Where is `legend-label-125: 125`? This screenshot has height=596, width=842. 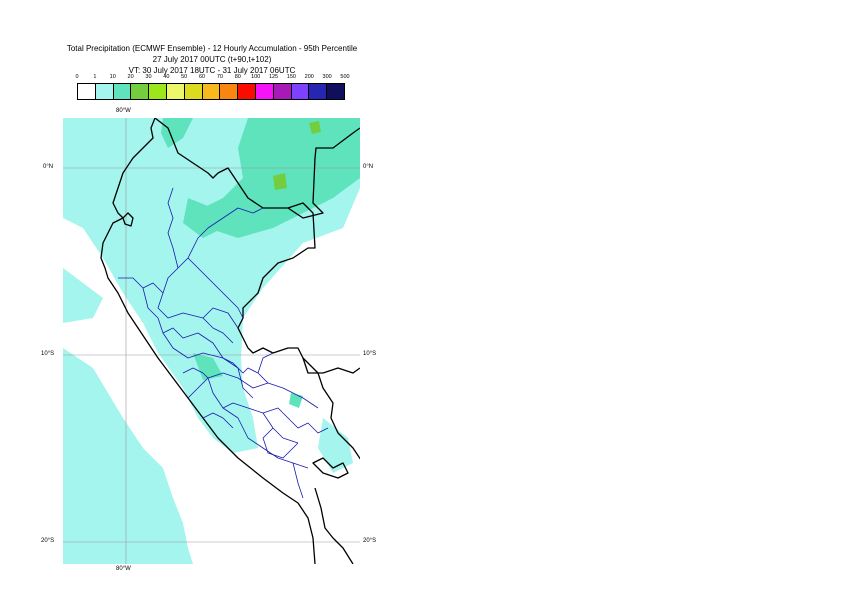 legend-label-125: 125 is located at coordinates (273, 77).